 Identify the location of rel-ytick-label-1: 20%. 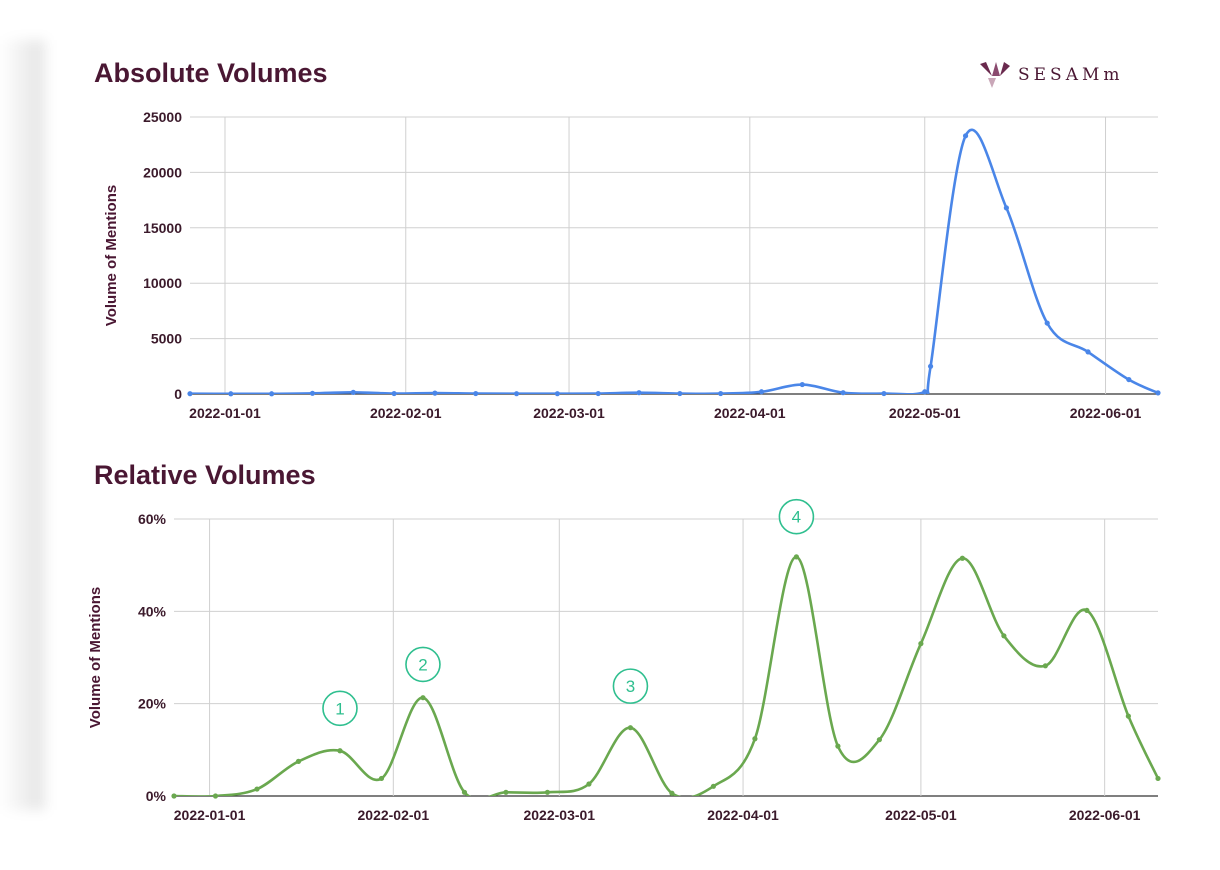
(152, 704).